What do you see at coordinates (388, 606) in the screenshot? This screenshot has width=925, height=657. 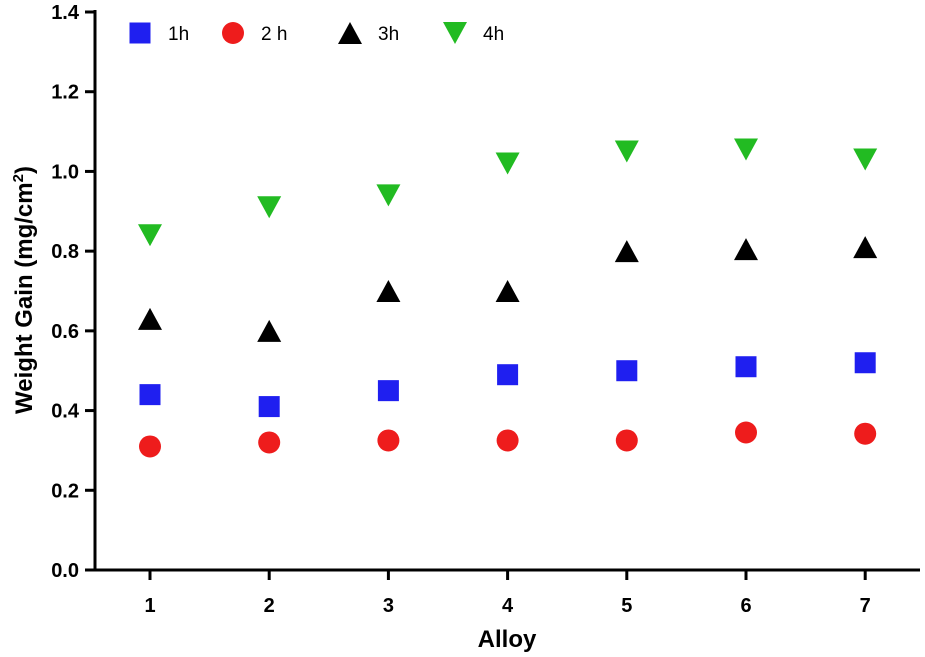 I see `x-tick-label: 3` at bounding box center [388, 606].